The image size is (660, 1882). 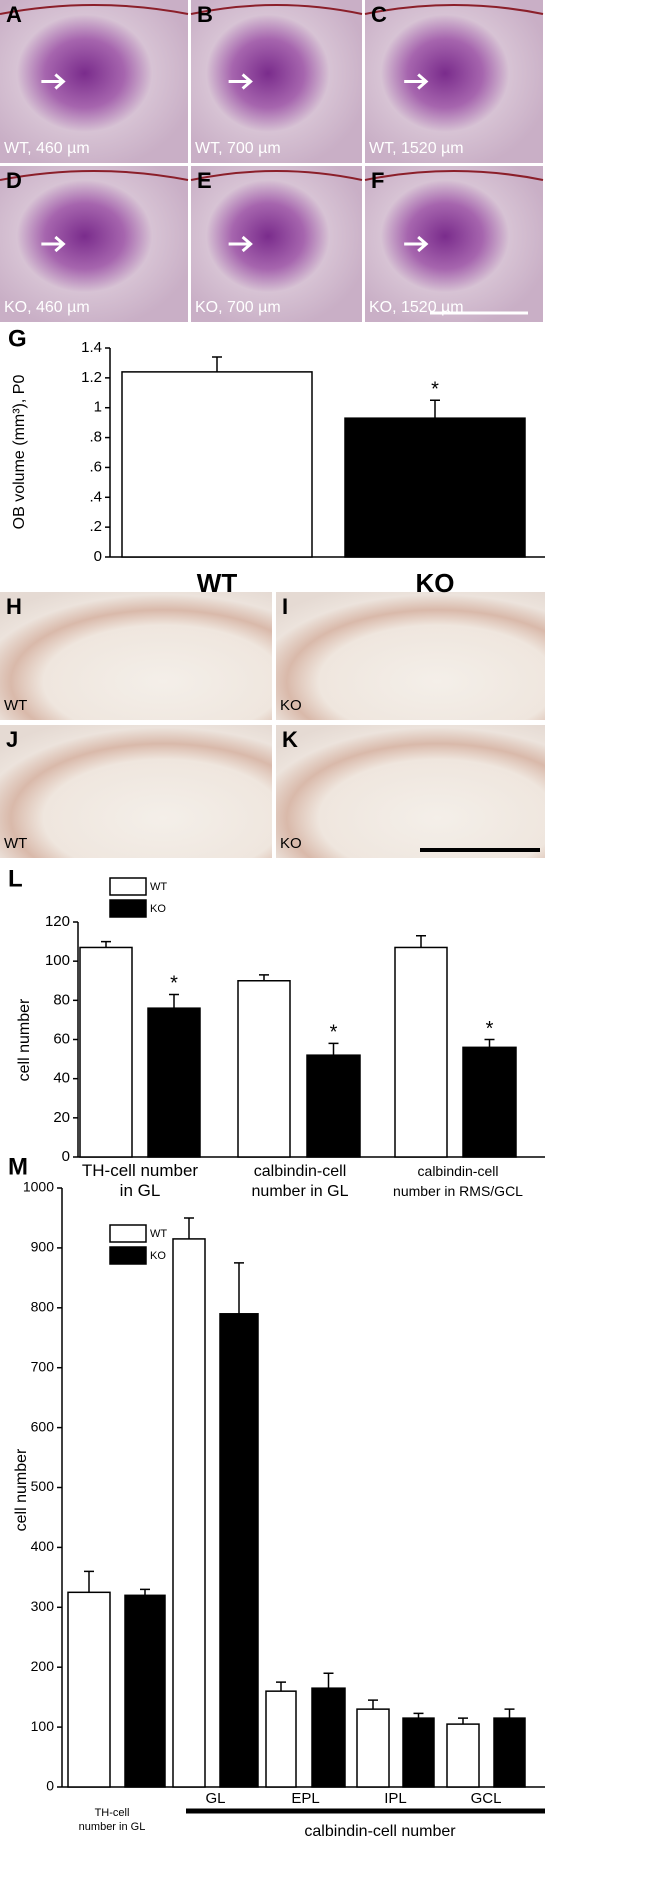 I want to click on panel-letter: L, so click(x=15, y=878).